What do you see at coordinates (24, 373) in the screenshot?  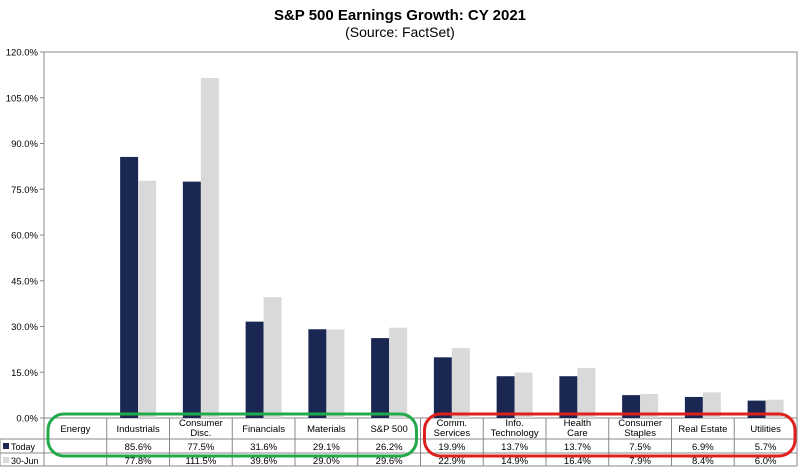 I see `y-tick-label: 15.0%` at bounding box center [24, 373].